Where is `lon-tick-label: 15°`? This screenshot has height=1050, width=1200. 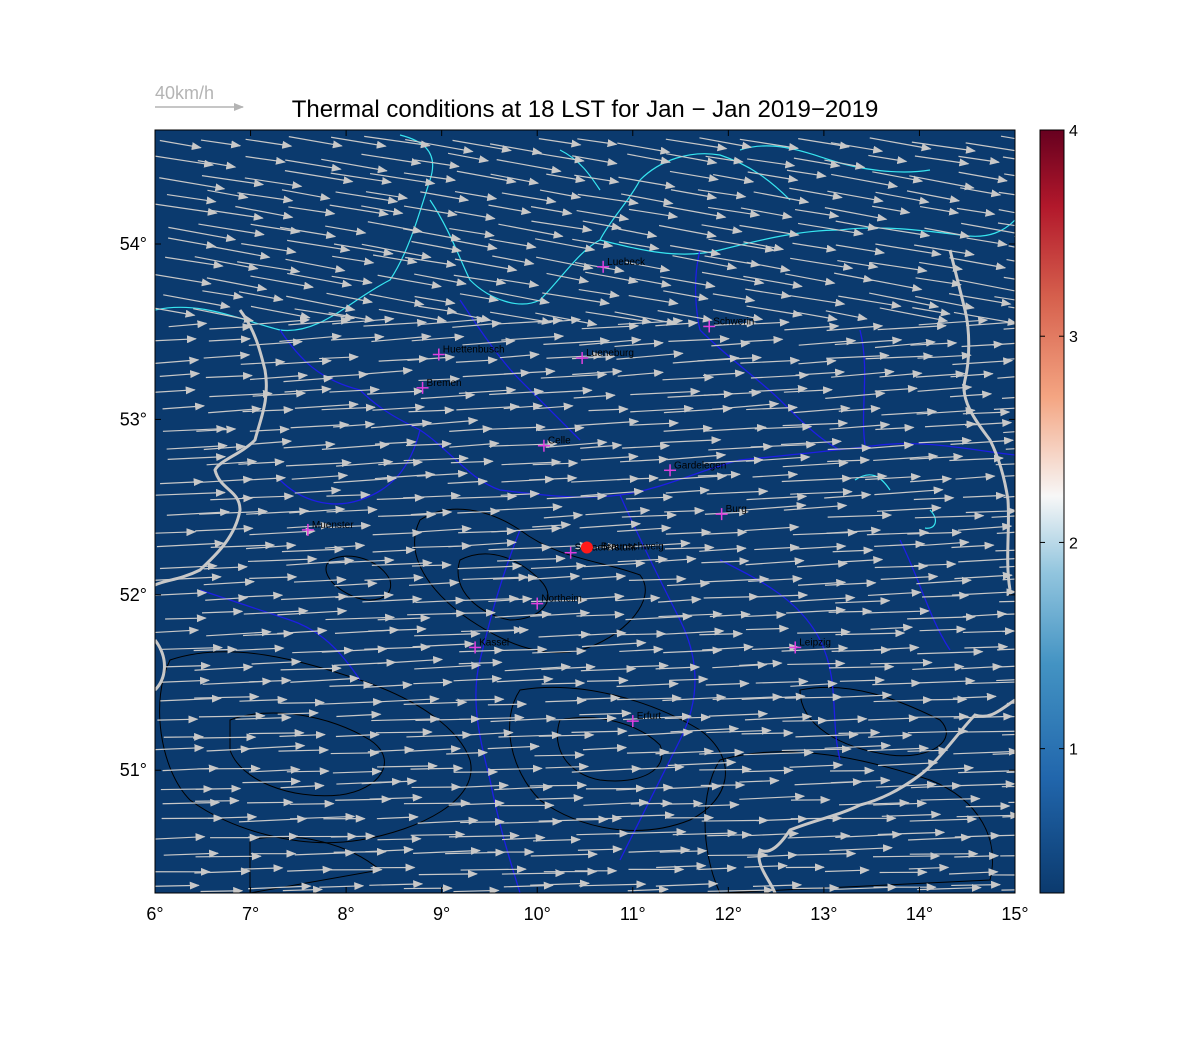 lon-tick-label: 15° is located at coordinates (1014, 914).